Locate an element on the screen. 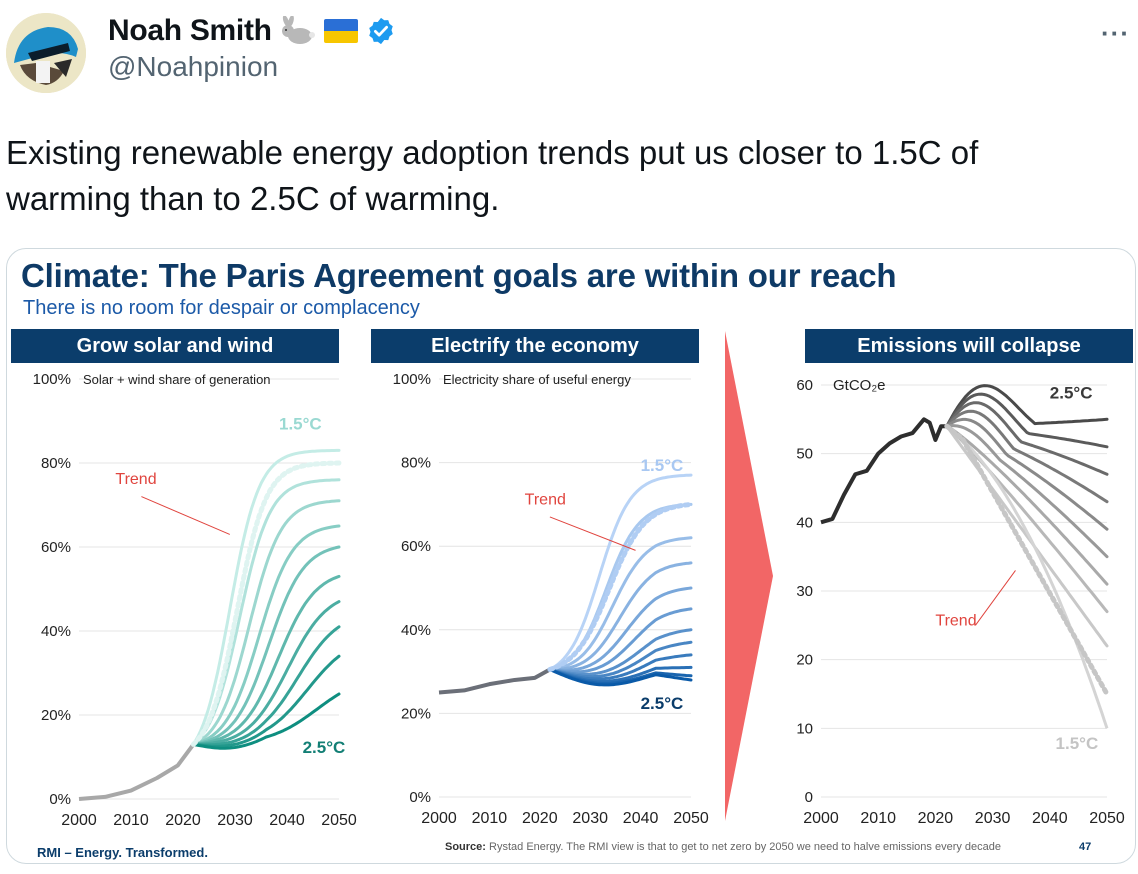 Image resolution: width=1138 pixels, height=874 pixels. author-avatar is located at coordinates (46, 53).